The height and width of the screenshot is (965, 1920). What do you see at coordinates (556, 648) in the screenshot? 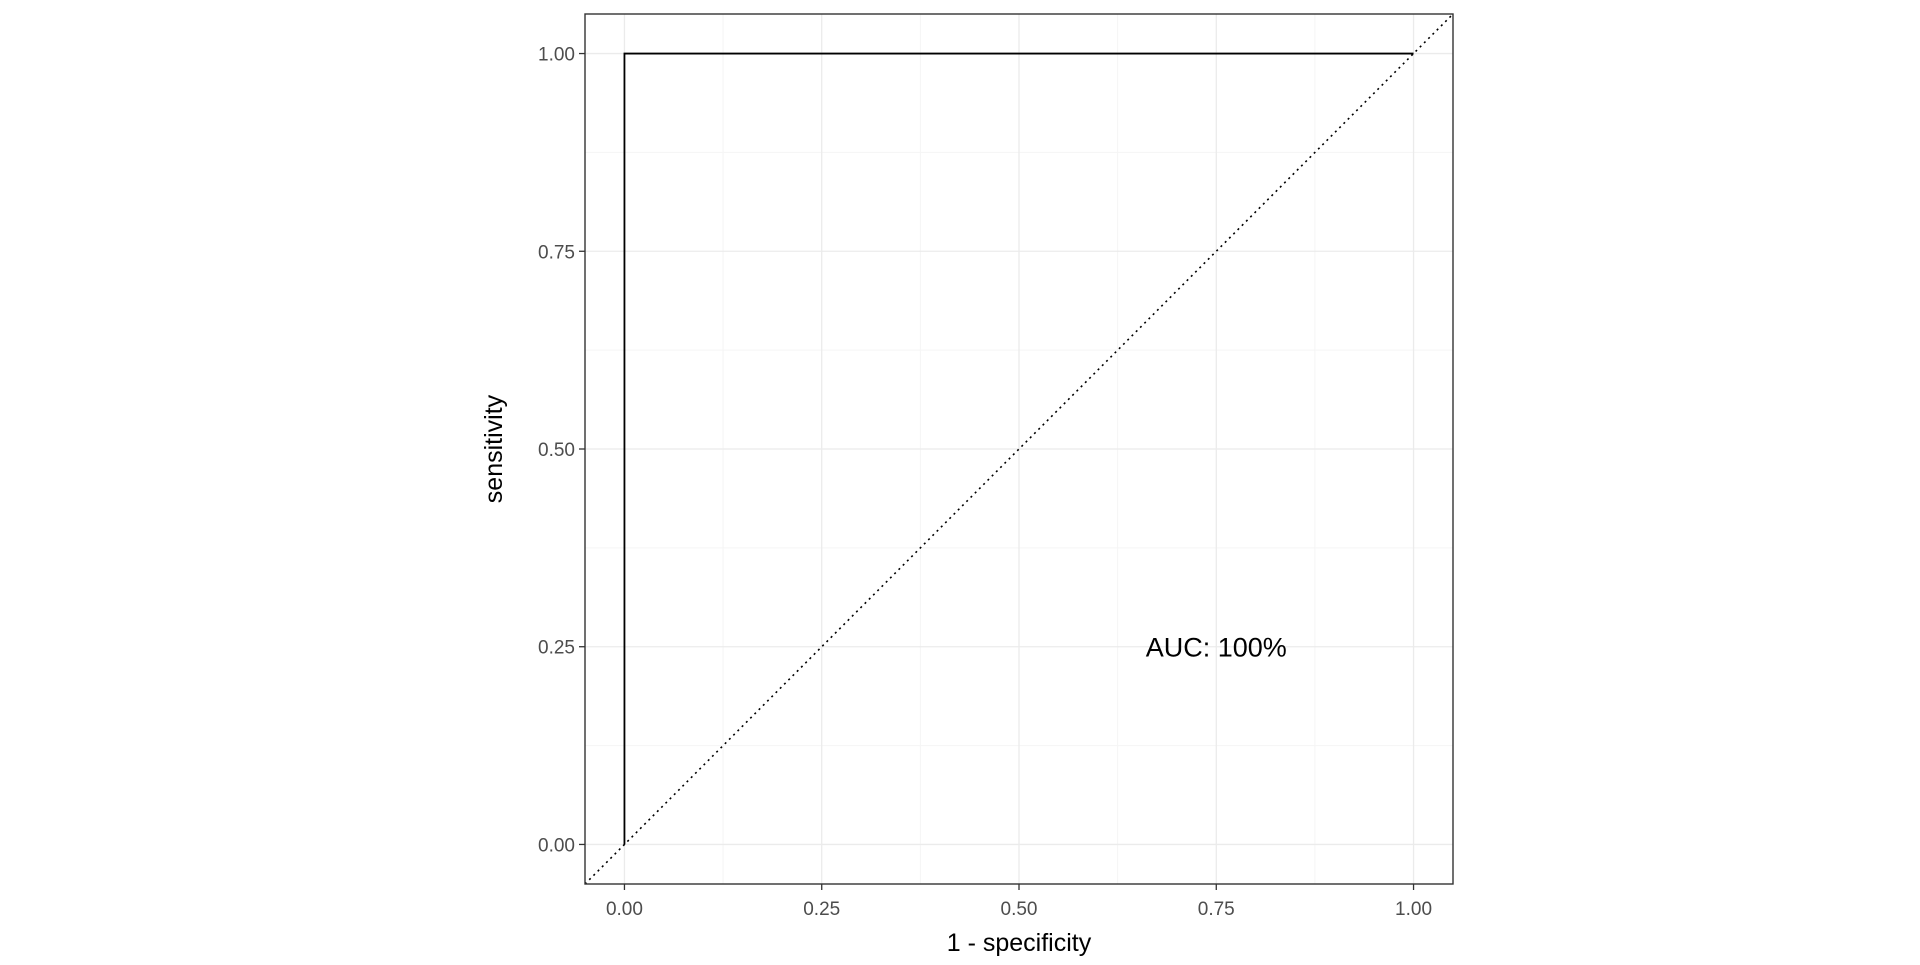
I see `y-tick-label: 0.25` at bounding box center [556, 648].